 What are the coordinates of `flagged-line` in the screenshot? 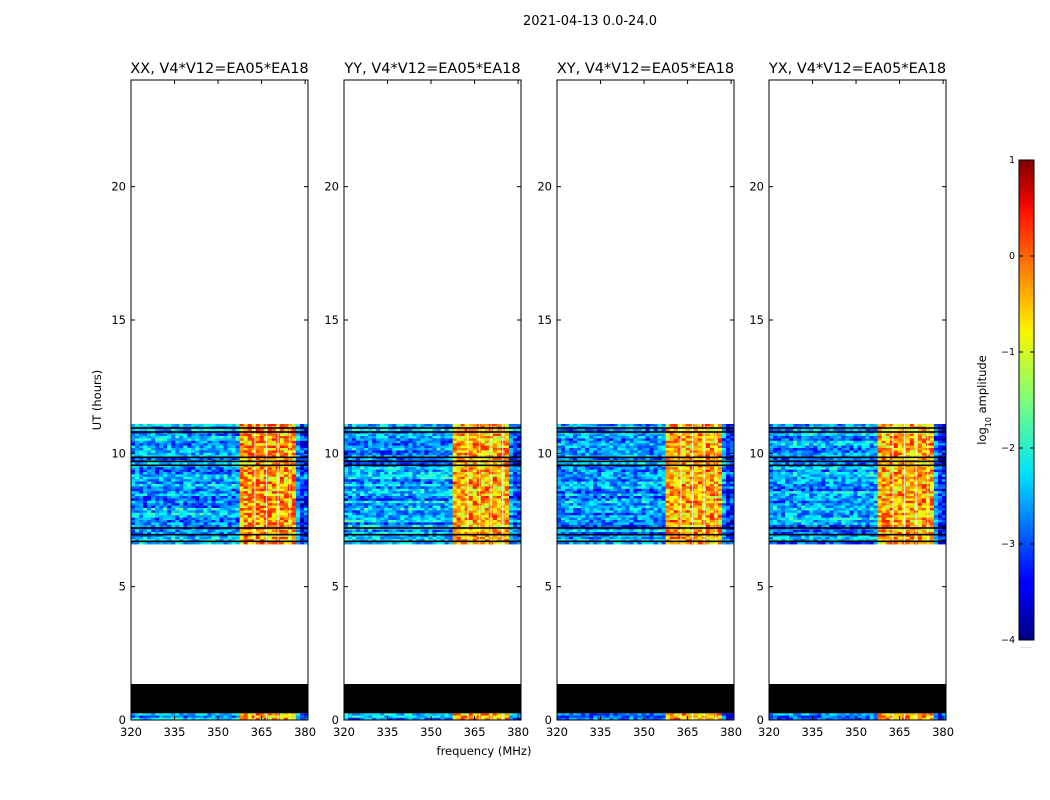 It's located at (219, 534).